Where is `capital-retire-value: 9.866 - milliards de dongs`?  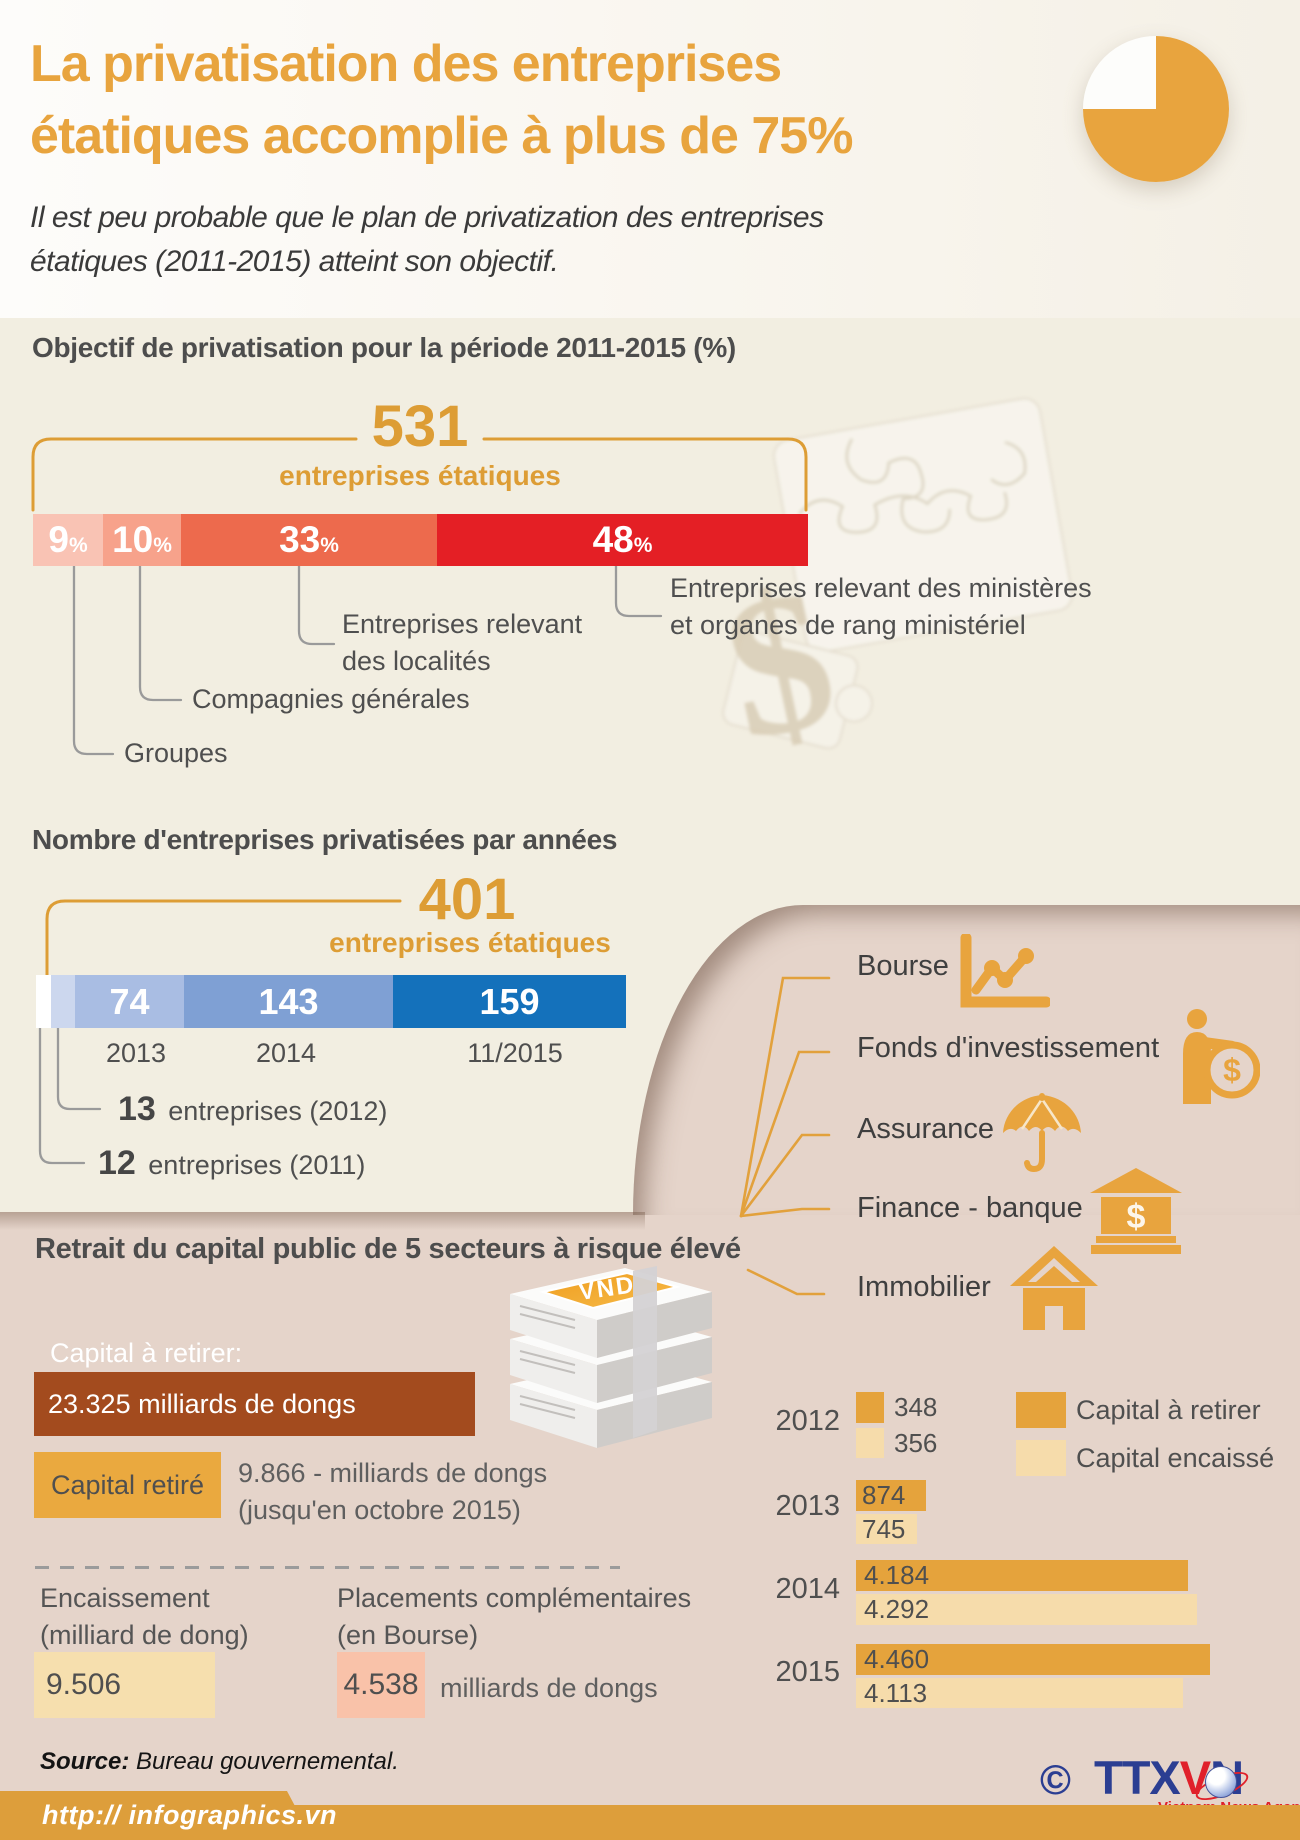
capital-retire-value: 9.866 - milliards de dongs is located at coordinates (393, 1473).